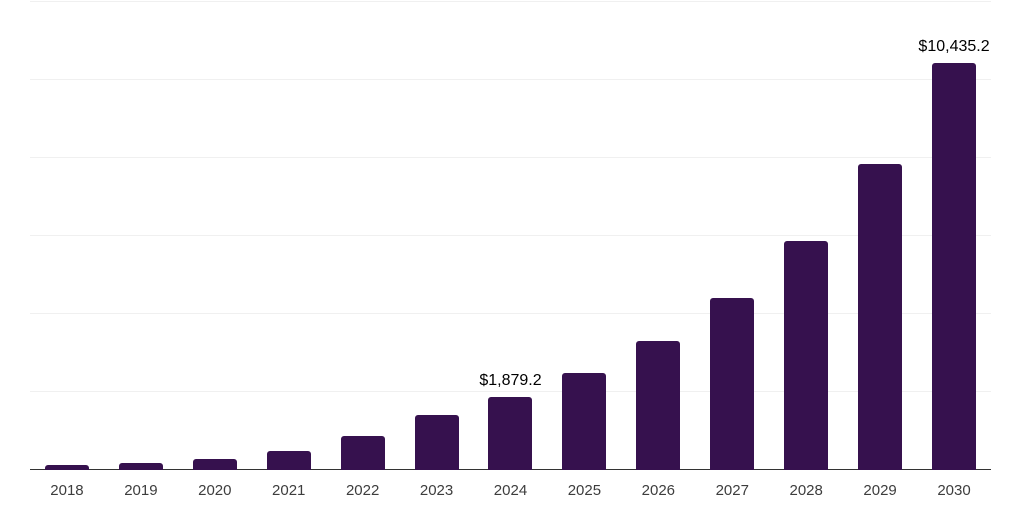  Describe the element at coordinates (806, 355) in the screenshot. I see `bar-2028` at that location.